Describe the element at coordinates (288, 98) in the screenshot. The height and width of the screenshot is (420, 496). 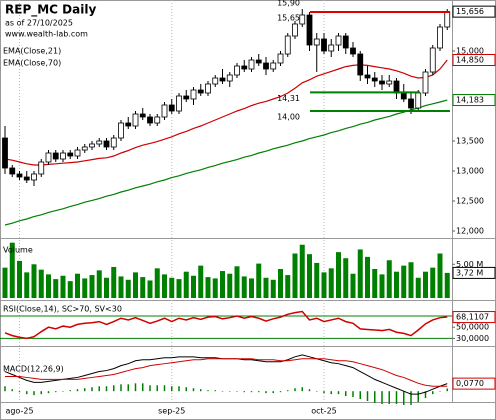
I see `annotation: 14,31` at that location.